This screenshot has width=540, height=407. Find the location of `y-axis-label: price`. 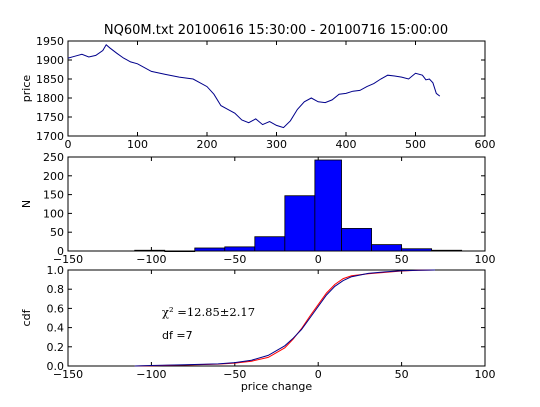

y-axis-label: price is located at coordinates (26, 89).